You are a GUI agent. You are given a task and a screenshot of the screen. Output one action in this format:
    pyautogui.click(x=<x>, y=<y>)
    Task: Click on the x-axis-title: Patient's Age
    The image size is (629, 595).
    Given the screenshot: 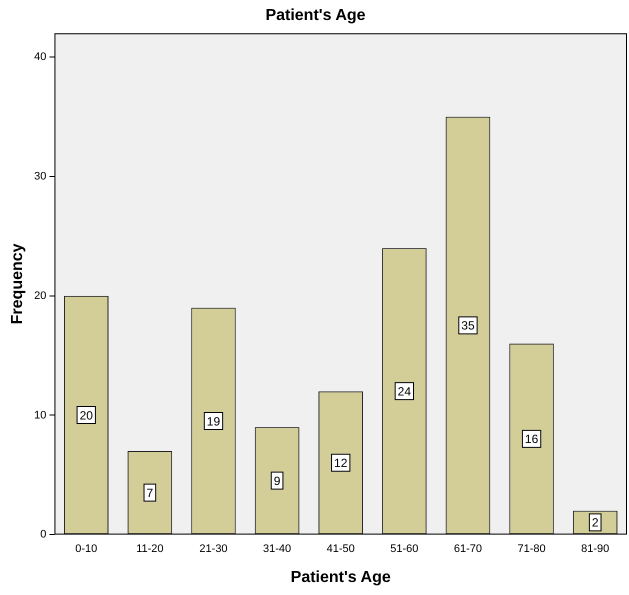 What is the action you would take?
    pyautogui.click(x=340, y=577)
    